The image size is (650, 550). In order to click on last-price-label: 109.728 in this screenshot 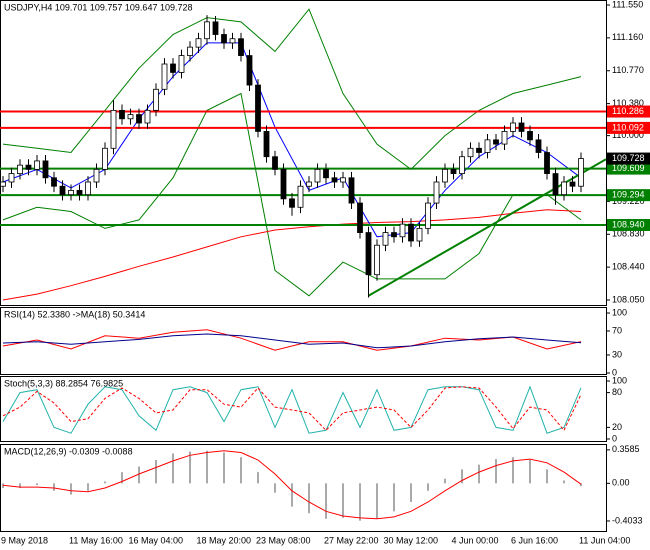, I will do `click(628, 158)`.